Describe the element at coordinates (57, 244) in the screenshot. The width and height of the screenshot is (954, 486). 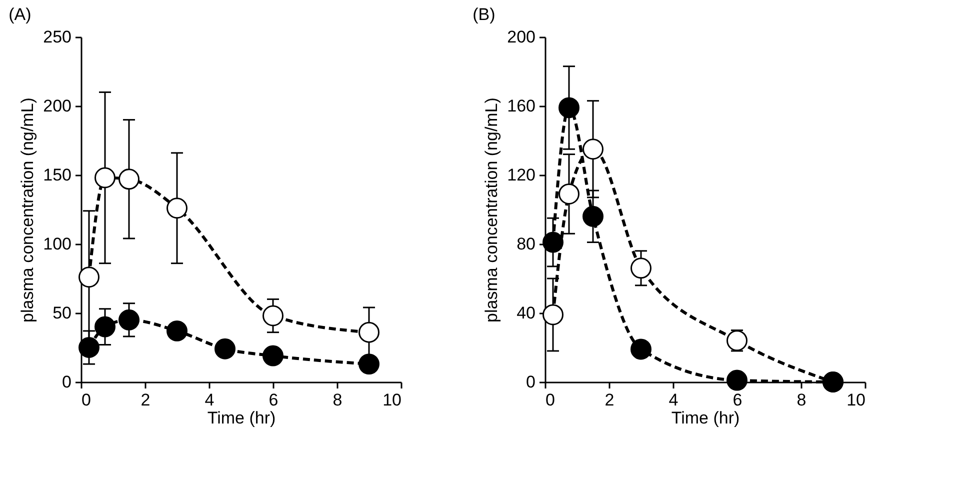
I see `y-tick-label: 100` at that location.